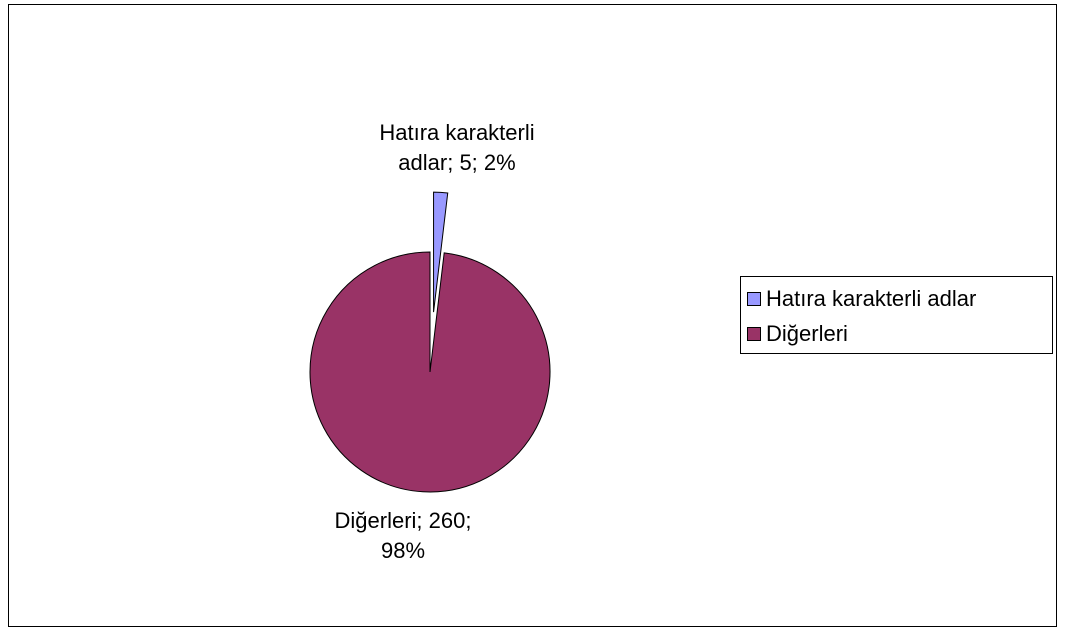  Describe the element at coordinates (896, 333) in the screenshot. I see `legend-entry: Diğerleri` at that location.